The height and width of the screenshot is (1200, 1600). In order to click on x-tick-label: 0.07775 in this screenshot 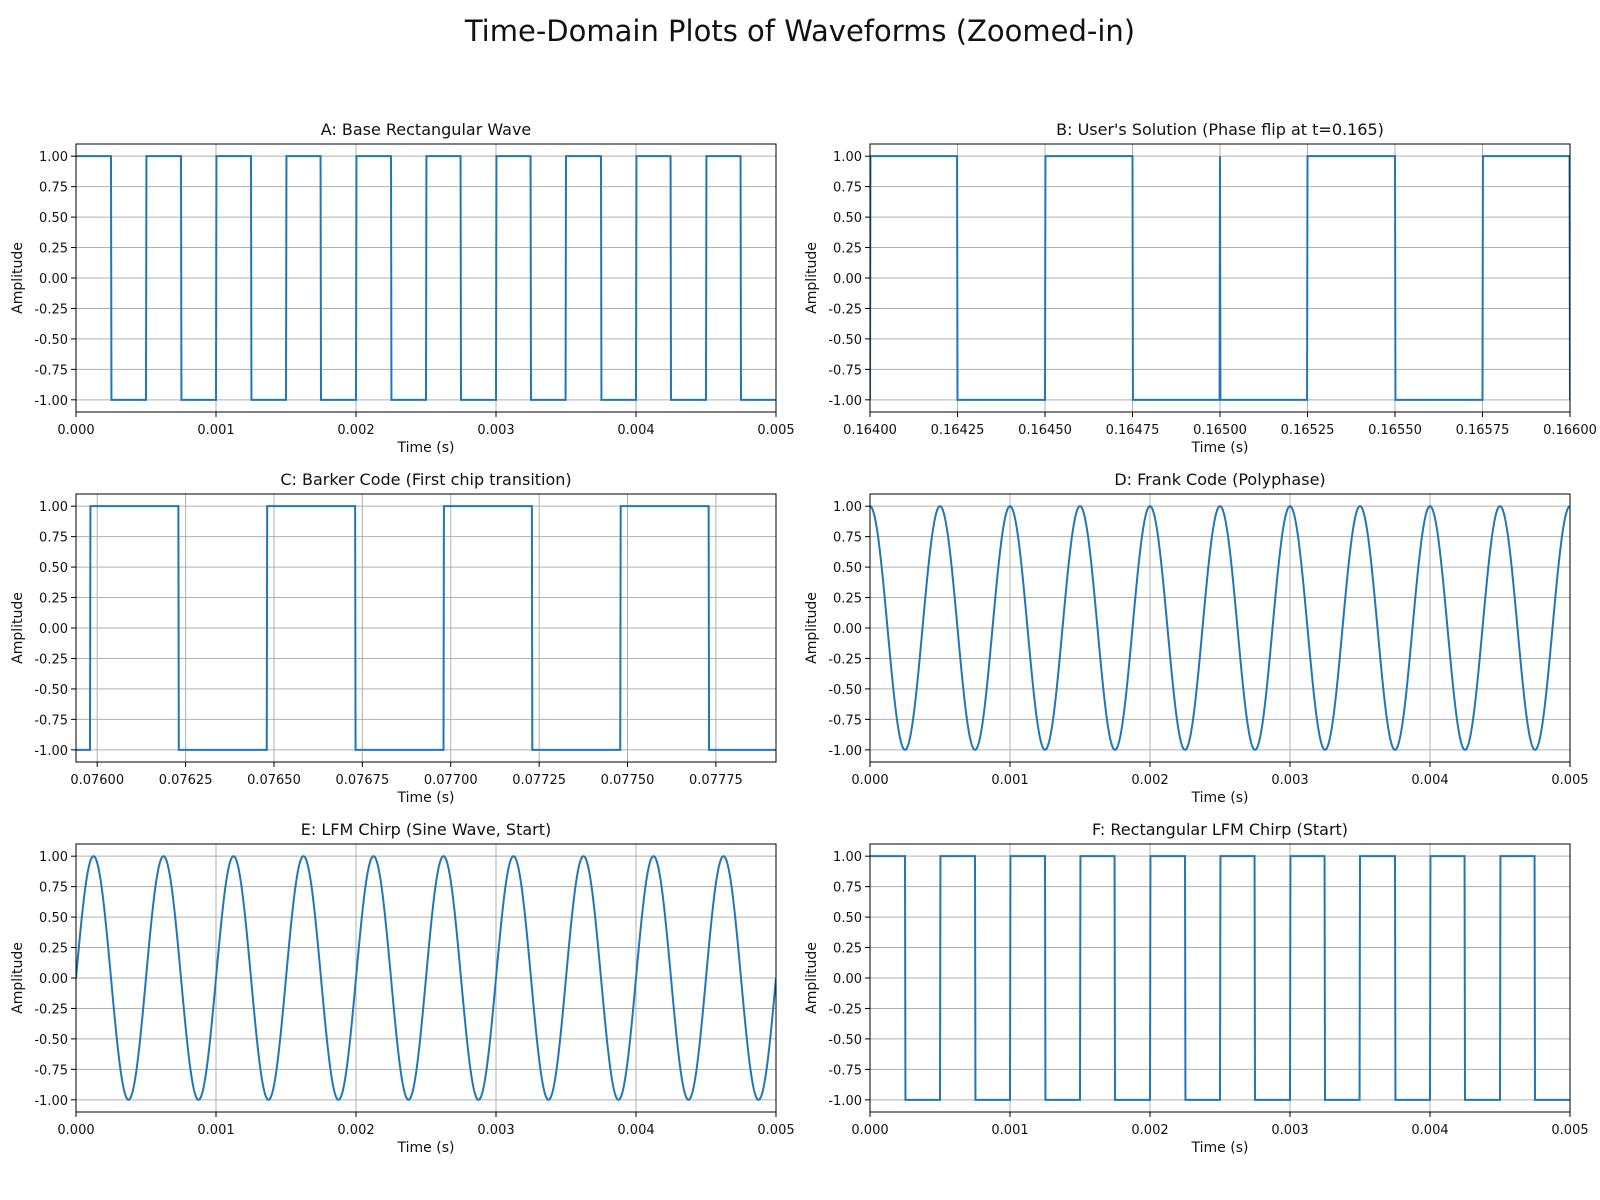, I will do `click(716, 780)`.